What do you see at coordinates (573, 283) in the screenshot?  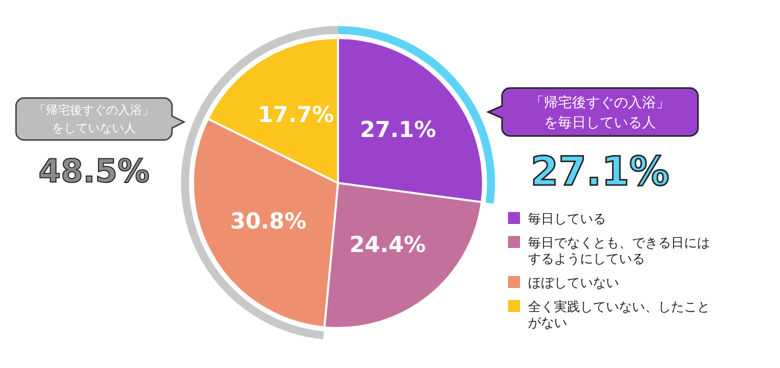 I see `legend-label: ほぼしていない` at bounding box center [573, 283].